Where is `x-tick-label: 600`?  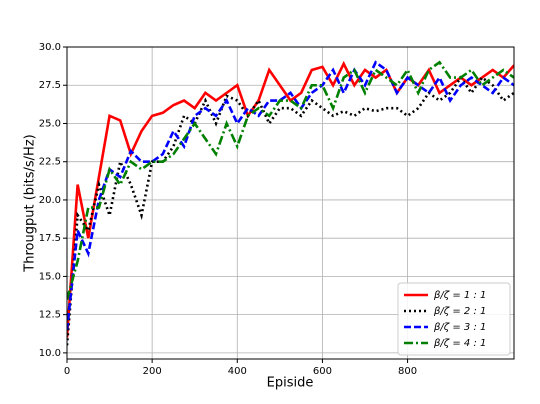
x-tick-label: 600 is located at coordinates (322, 371).